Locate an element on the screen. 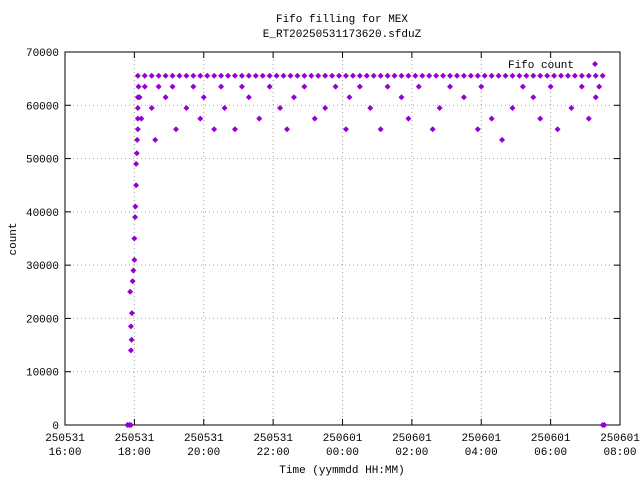 This screenshot has width=640, height=480. x-tick-label: 250531 16:00 is located at coordinates (65, 446).